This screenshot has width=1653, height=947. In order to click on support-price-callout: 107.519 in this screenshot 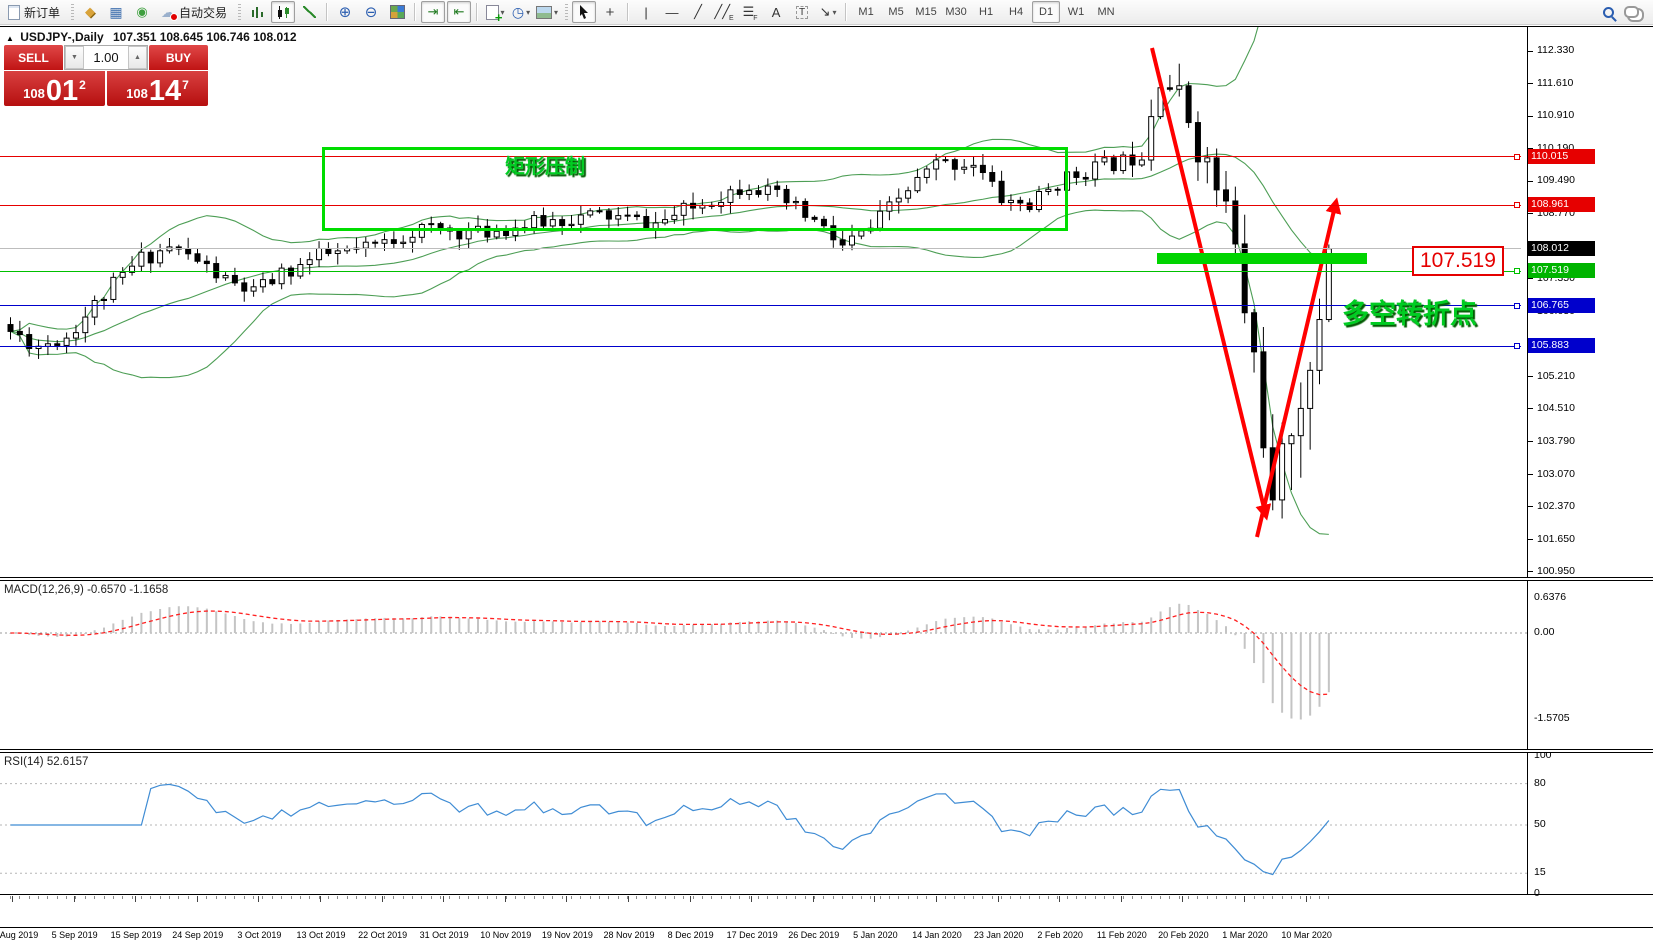, I will do `click(1458, 261)`.